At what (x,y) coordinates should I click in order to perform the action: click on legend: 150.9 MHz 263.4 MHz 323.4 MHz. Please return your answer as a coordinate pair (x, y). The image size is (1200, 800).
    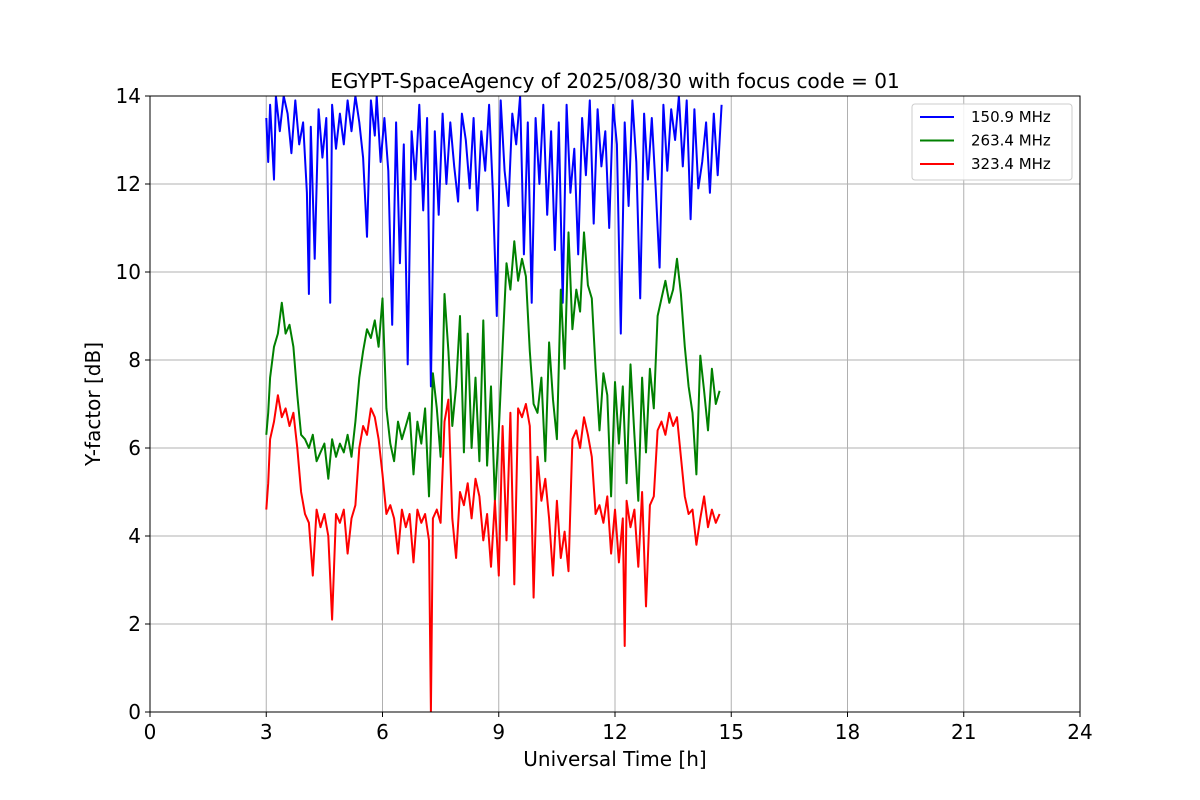
    Looking at the image, I should click on (992, 142).